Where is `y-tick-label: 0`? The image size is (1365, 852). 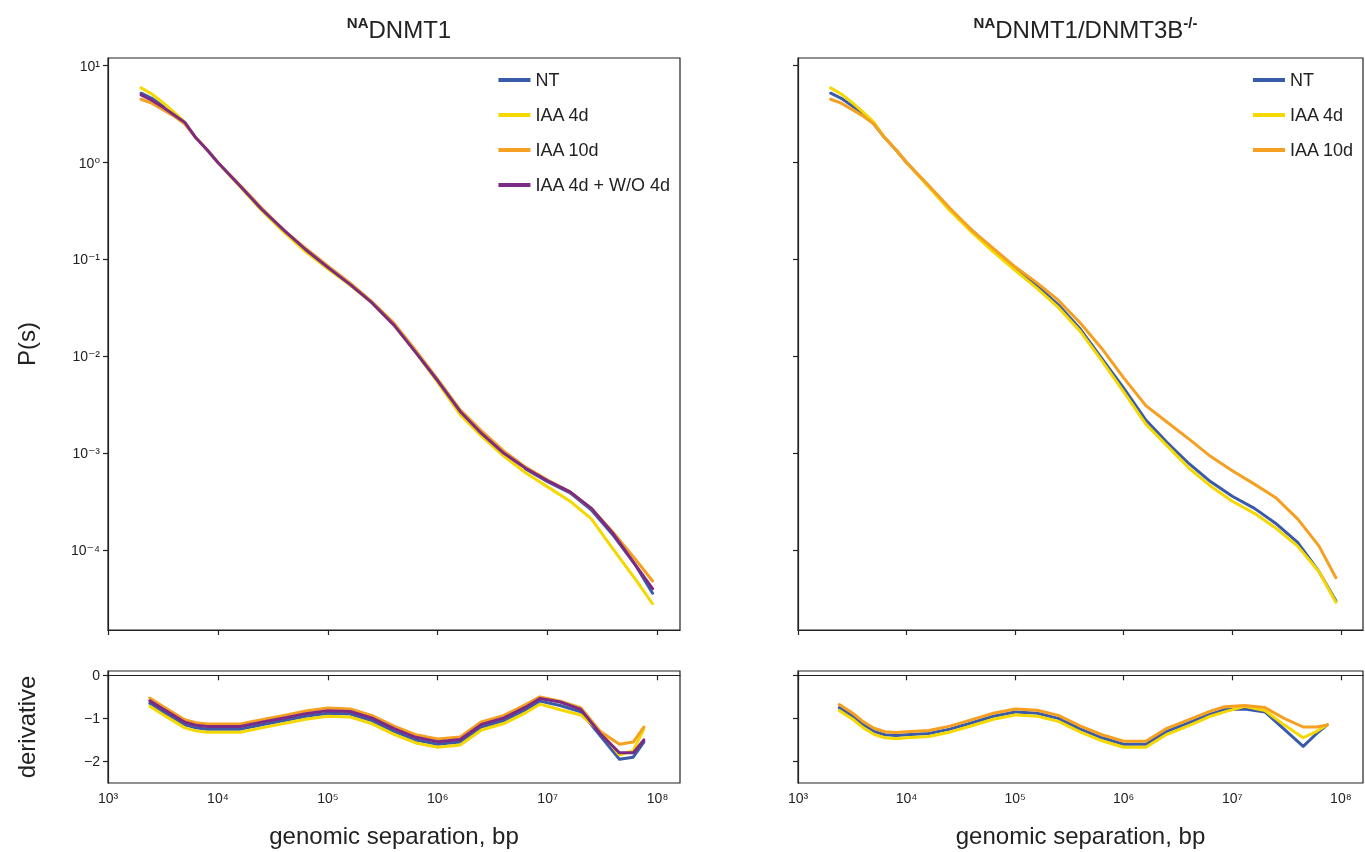 y-tick-label: 0 is located at coordinates (96, 675).